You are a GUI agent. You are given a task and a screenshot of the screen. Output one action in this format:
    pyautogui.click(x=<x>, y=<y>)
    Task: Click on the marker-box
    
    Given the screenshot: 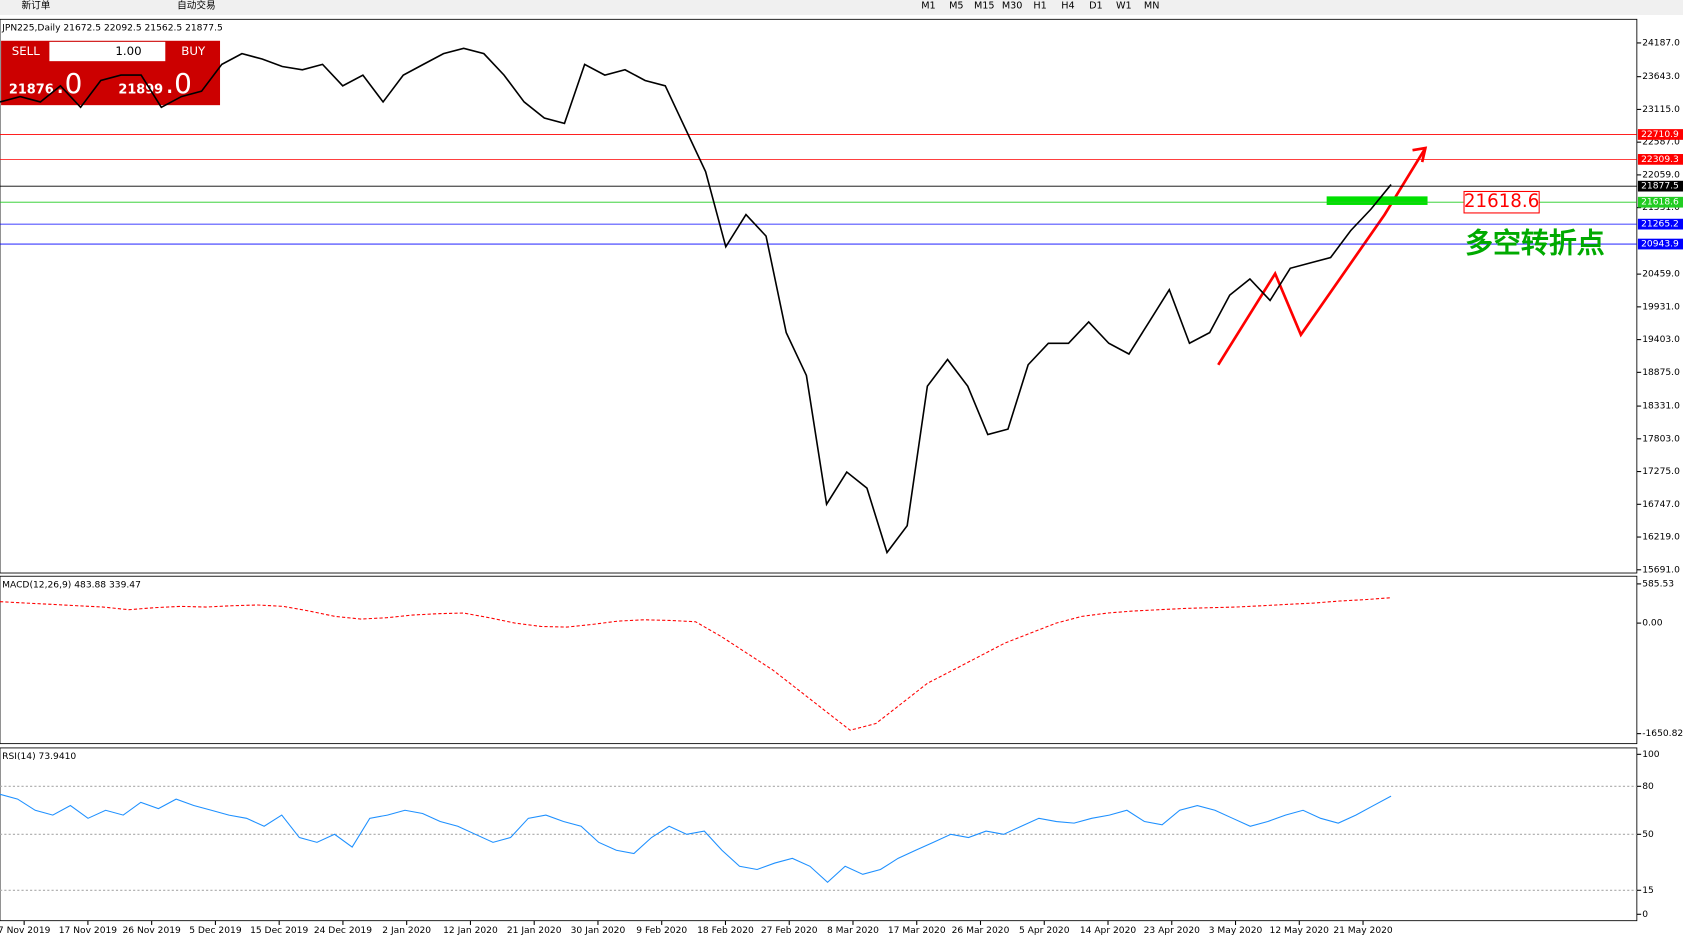 What is the action you would take?
    pyautogui.click(x=1501, y=202)
    